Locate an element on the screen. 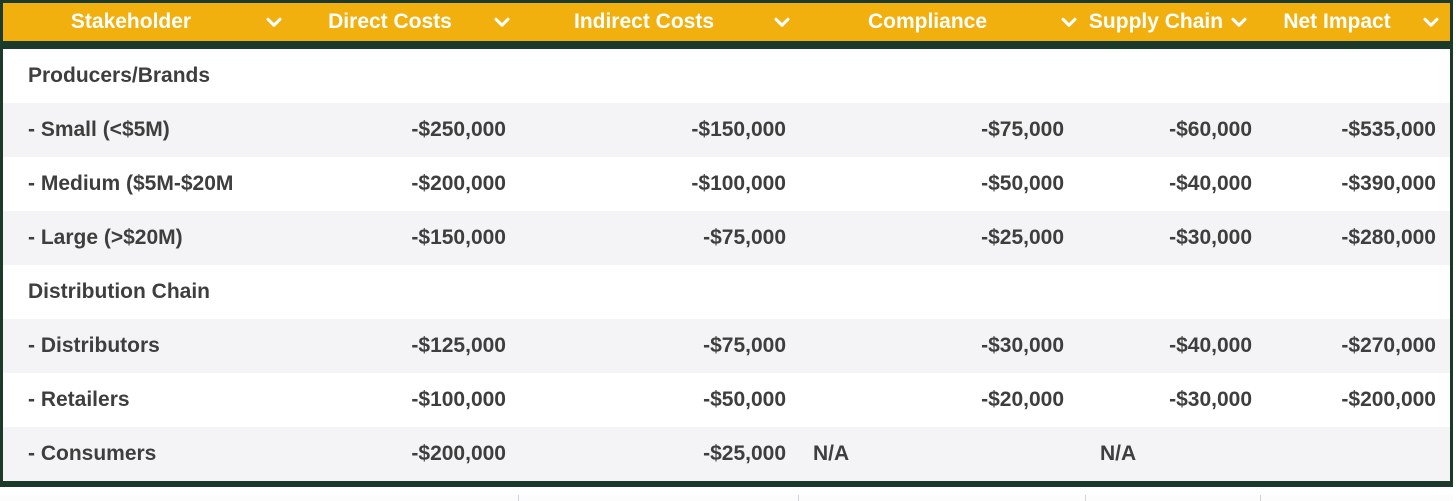  stakeholder-label-cell: - Retailers is located at coordinates (79, 399).